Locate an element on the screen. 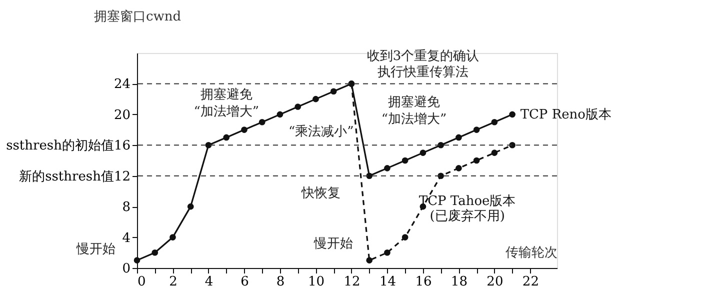 The height and width of the screenshot is (300, 702). y-tick-label: 24 is located at coordinates (122, 84).